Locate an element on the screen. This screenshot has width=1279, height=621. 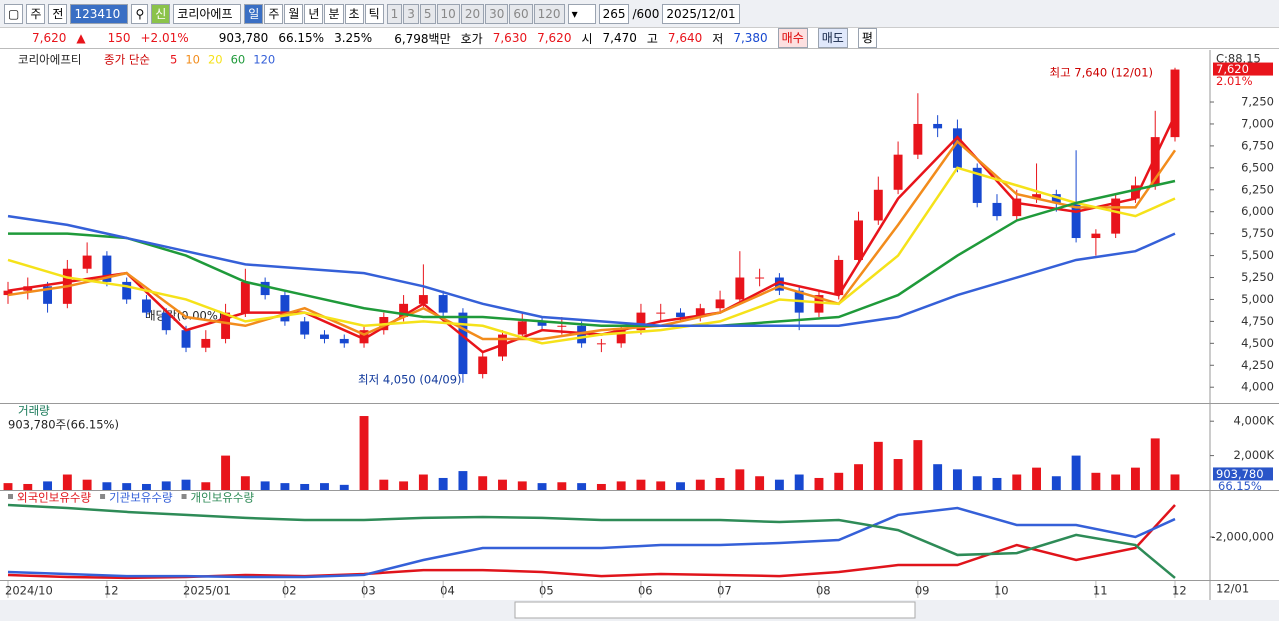
toolbar-button: 60 is located at coordinates (521, 13).